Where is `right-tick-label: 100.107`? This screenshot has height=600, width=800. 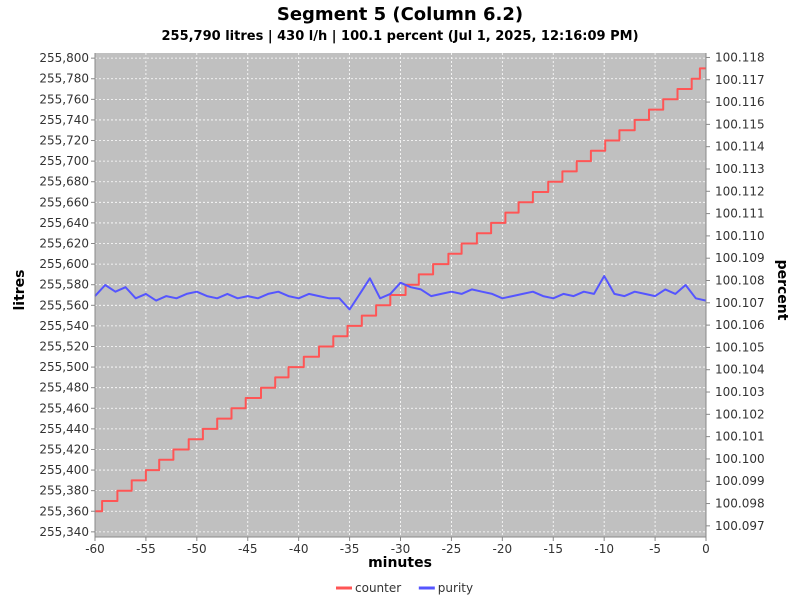 right-tick-label: 100.107 is located at coordinates (740, 303).